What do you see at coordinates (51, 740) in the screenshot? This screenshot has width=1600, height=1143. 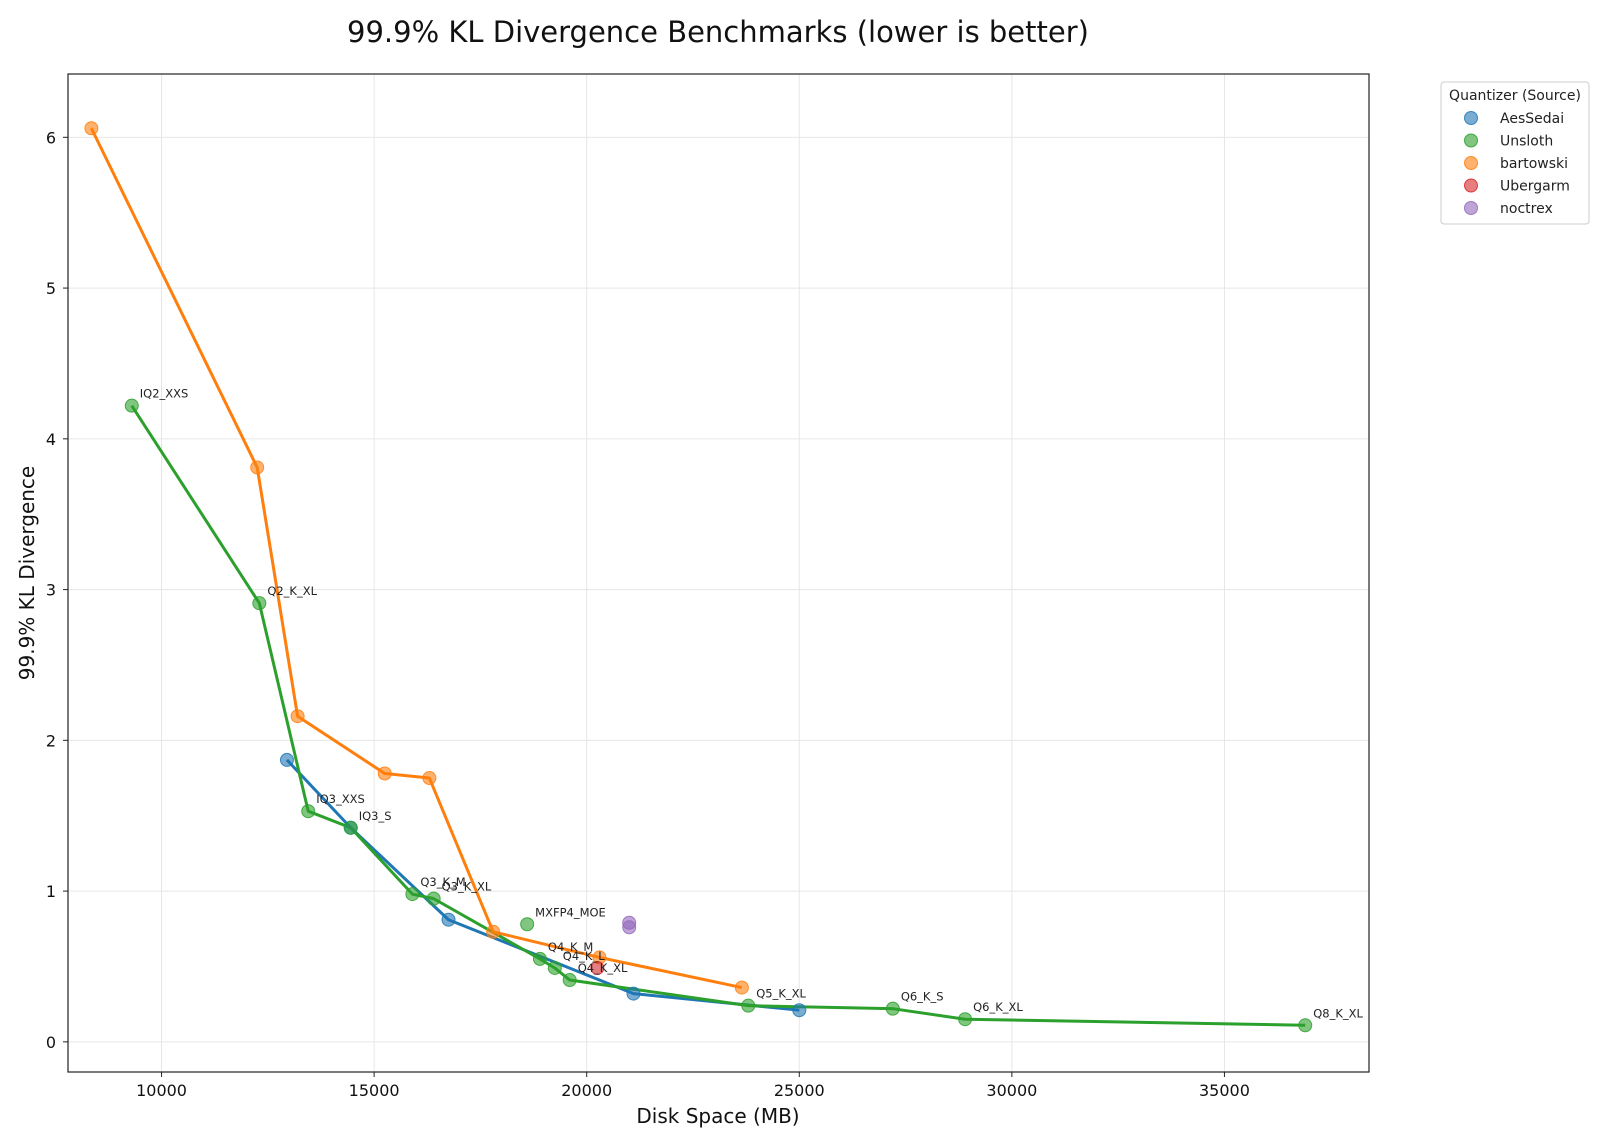 I see `y-tick-label: 2` at bounding box center [51, 740].